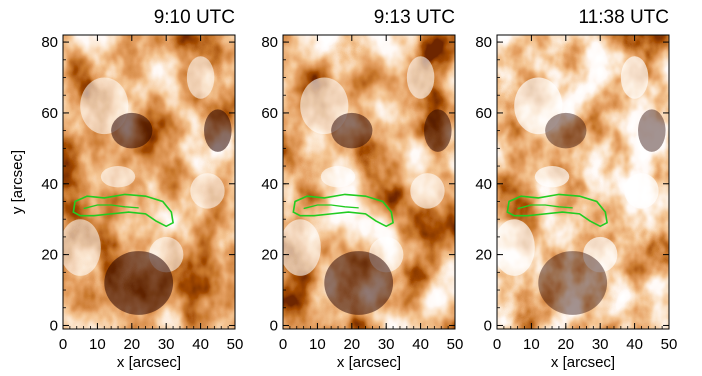 The image size is (702, 376). I want to click on panel-title: 9:13 UTC, so click(414, 17).